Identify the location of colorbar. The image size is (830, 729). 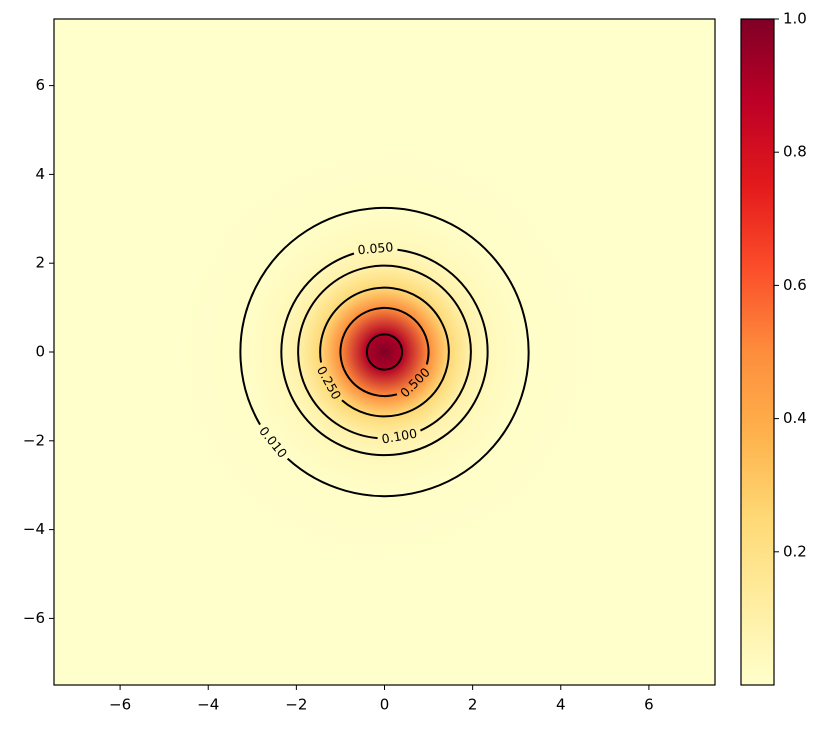
(757, 352).